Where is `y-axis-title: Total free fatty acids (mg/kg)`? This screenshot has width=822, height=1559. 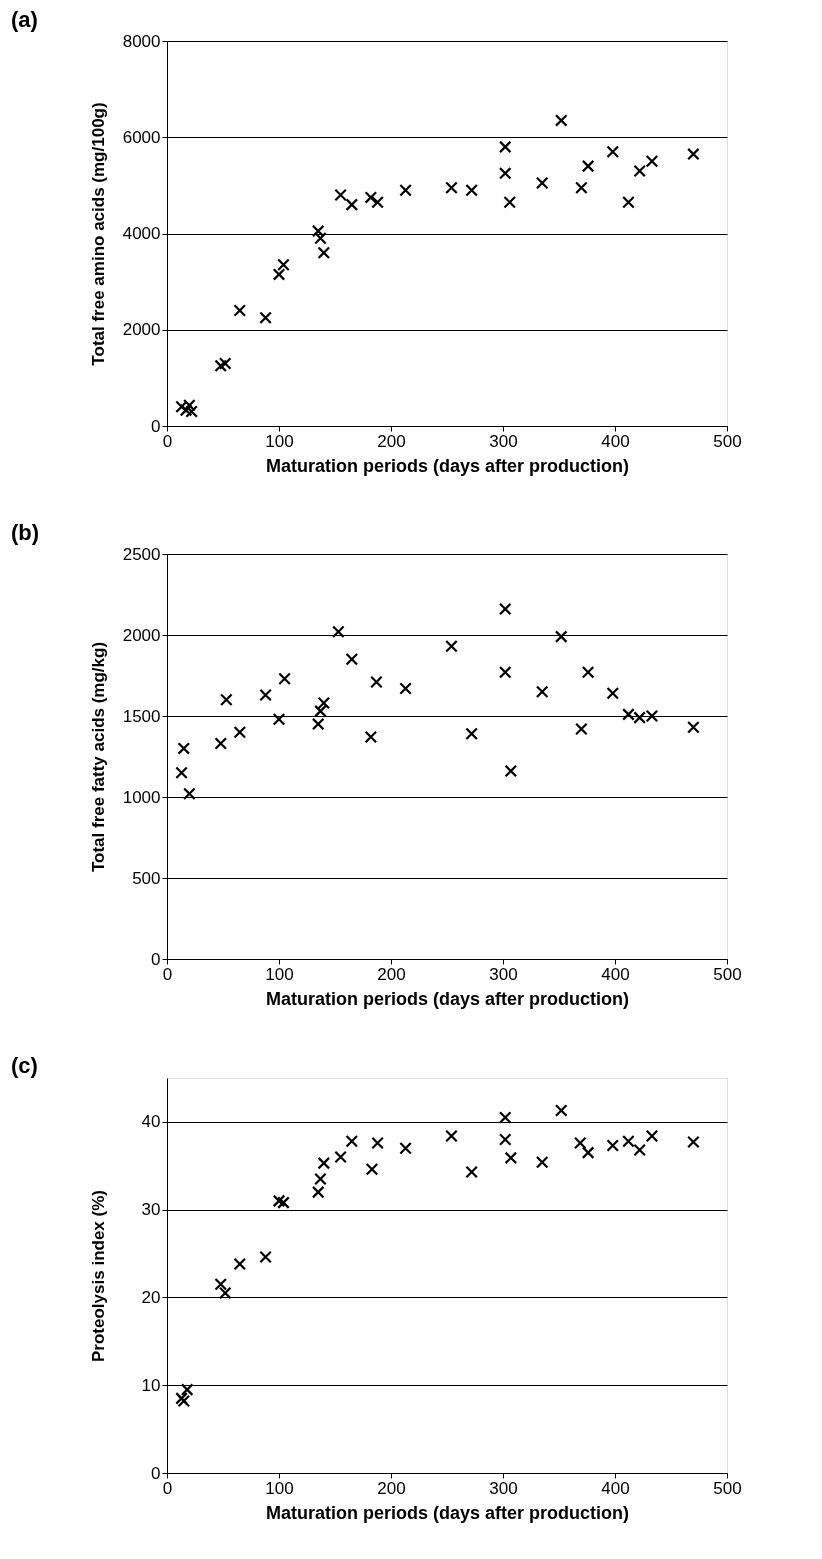 y-axis-title: Total free fatty acids (mg/kg) is located at coordinates (98, 757).